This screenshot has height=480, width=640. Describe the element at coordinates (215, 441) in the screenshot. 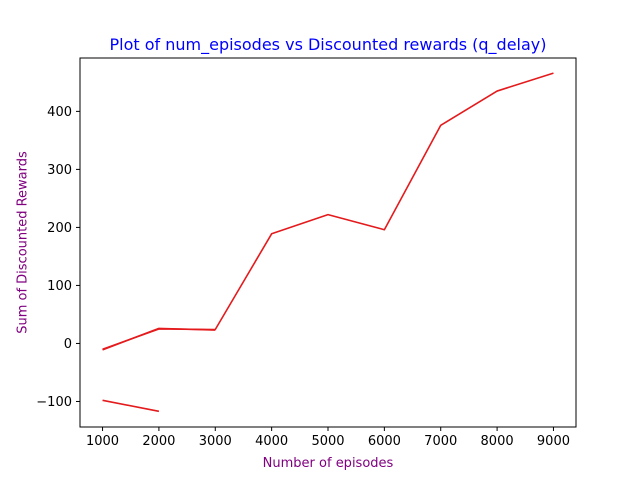

I see `x-tick-label: 3000` at that location.